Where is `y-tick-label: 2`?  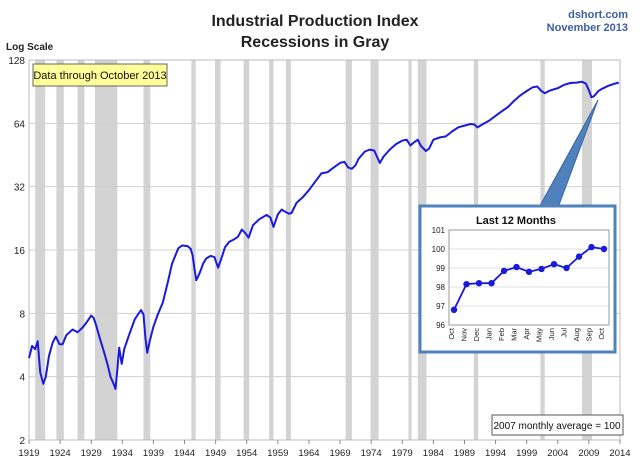 y-tick-label: 2 is located at coordinates (22, 441).